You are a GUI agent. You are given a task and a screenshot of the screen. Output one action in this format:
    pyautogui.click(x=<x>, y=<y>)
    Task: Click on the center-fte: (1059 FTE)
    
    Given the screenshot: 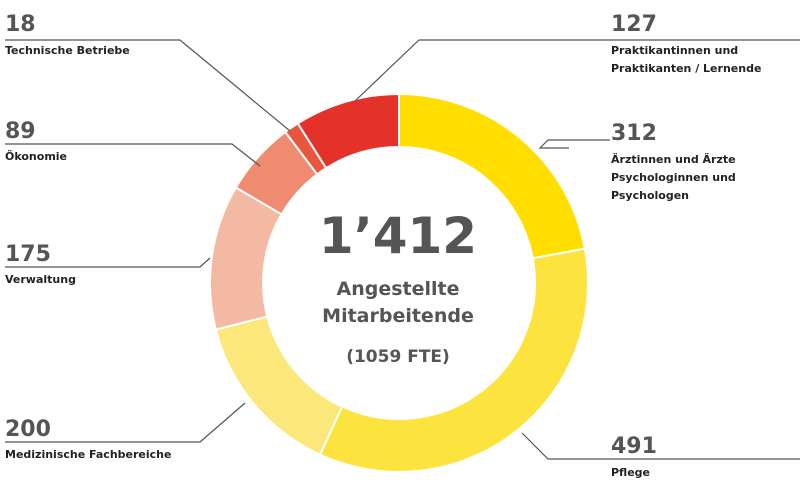 What is the action you would take?
    pyautogui.click(x=398, y=357)
    